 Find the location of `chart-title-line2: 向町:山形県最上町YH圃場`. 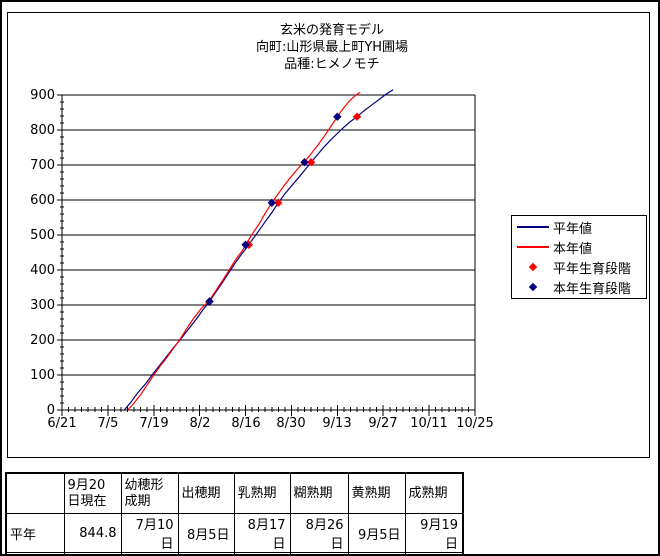

chart-title-line2: 向町:山形県最上町YH圃場 is located at coordinates (332, 47).